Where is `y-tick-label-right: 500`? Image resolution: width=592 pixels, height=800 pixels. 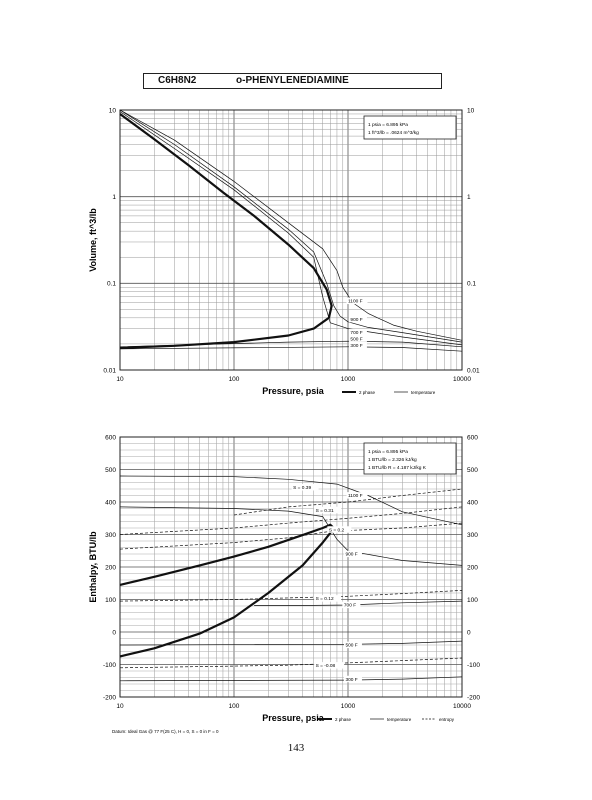
y-tick-label-right: 500 is located at coordinates (472, 470).